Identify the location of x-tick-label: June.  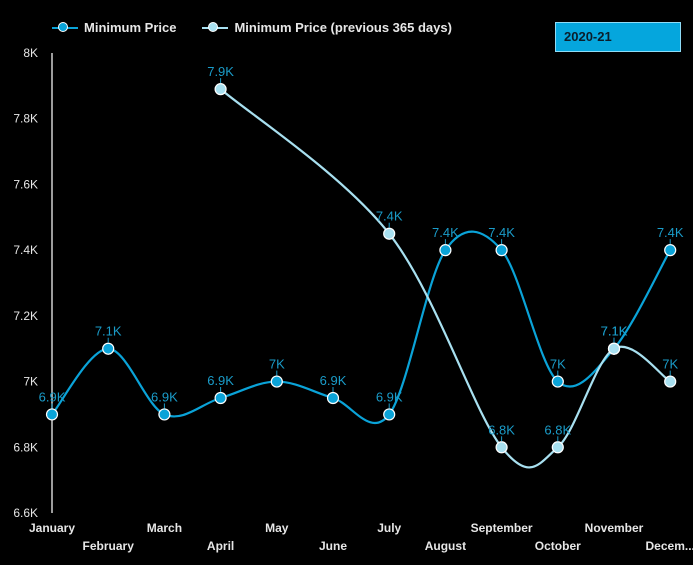
(333, 546).